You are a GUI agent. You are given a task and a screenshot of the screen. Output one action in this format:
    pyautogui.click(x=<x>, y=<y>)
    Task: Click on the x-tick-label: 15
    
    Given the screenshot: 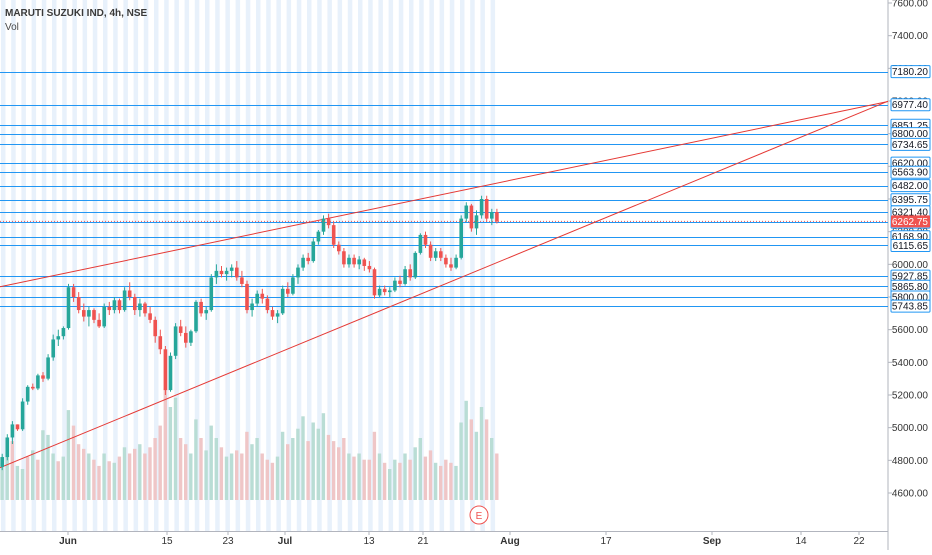 What is the action you would take?
    pyautogui.click(x=167, y=541)
    